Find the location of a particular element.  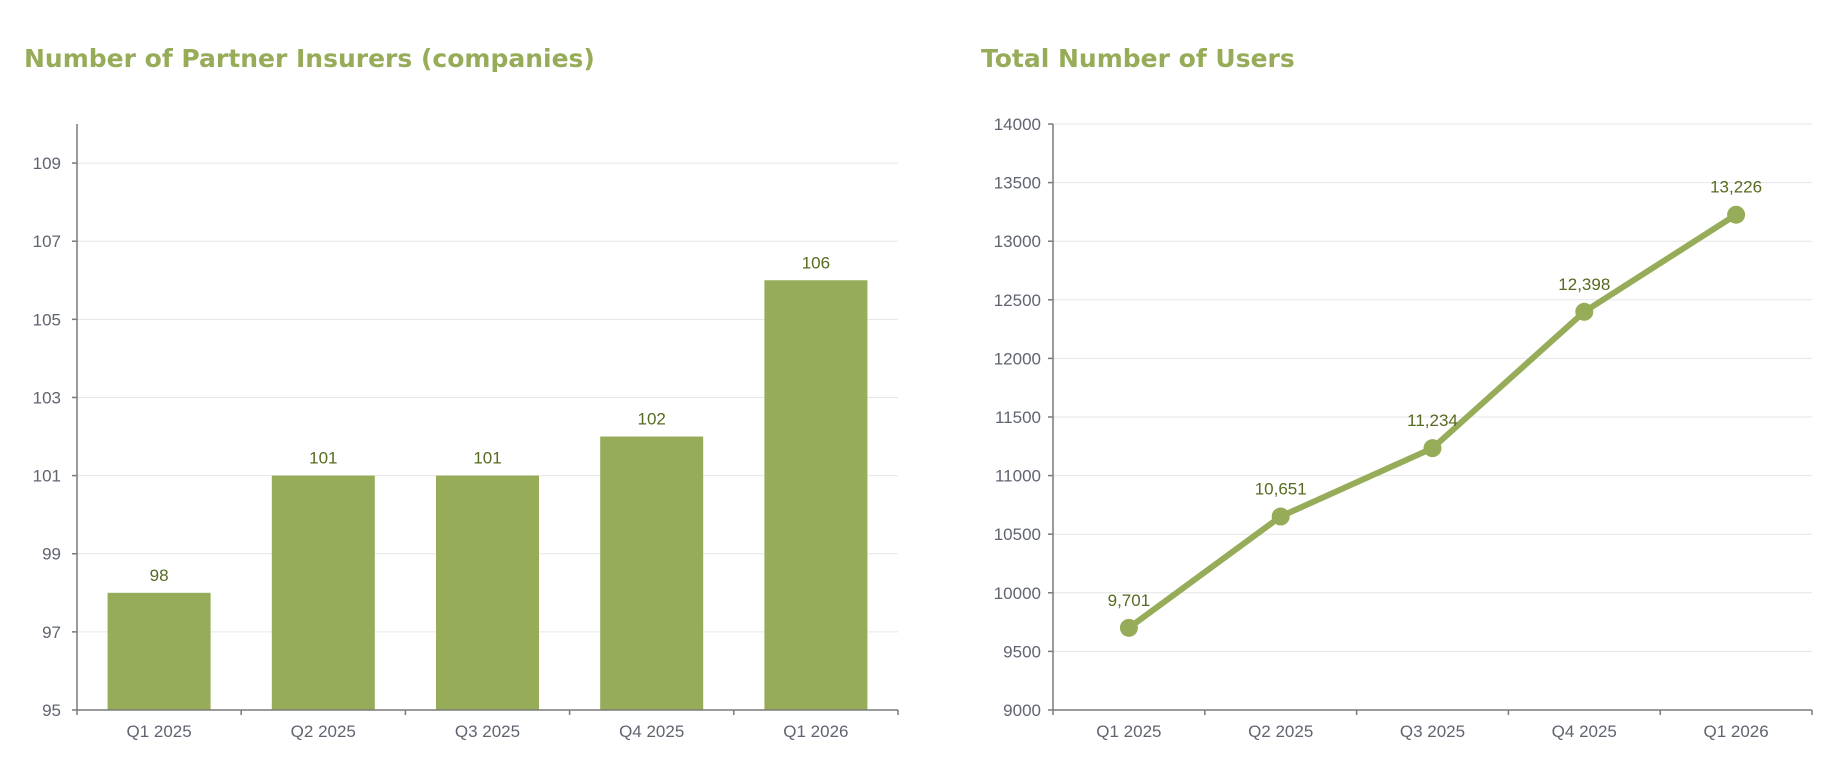

data-label: 102 is located at coordinates (652, 419).